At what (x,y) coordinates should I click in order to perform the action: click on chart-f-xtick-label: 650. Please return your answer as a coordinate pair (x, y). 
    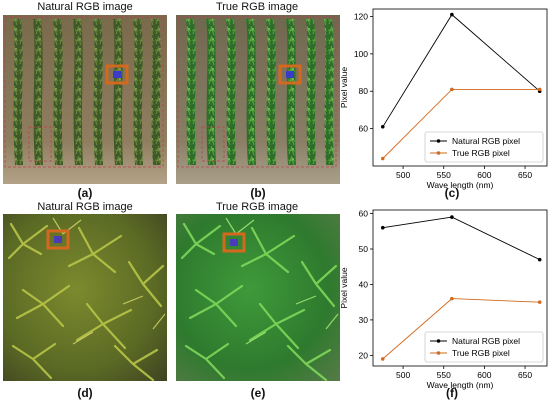
    Looking at the image, I should click on (525, 375).